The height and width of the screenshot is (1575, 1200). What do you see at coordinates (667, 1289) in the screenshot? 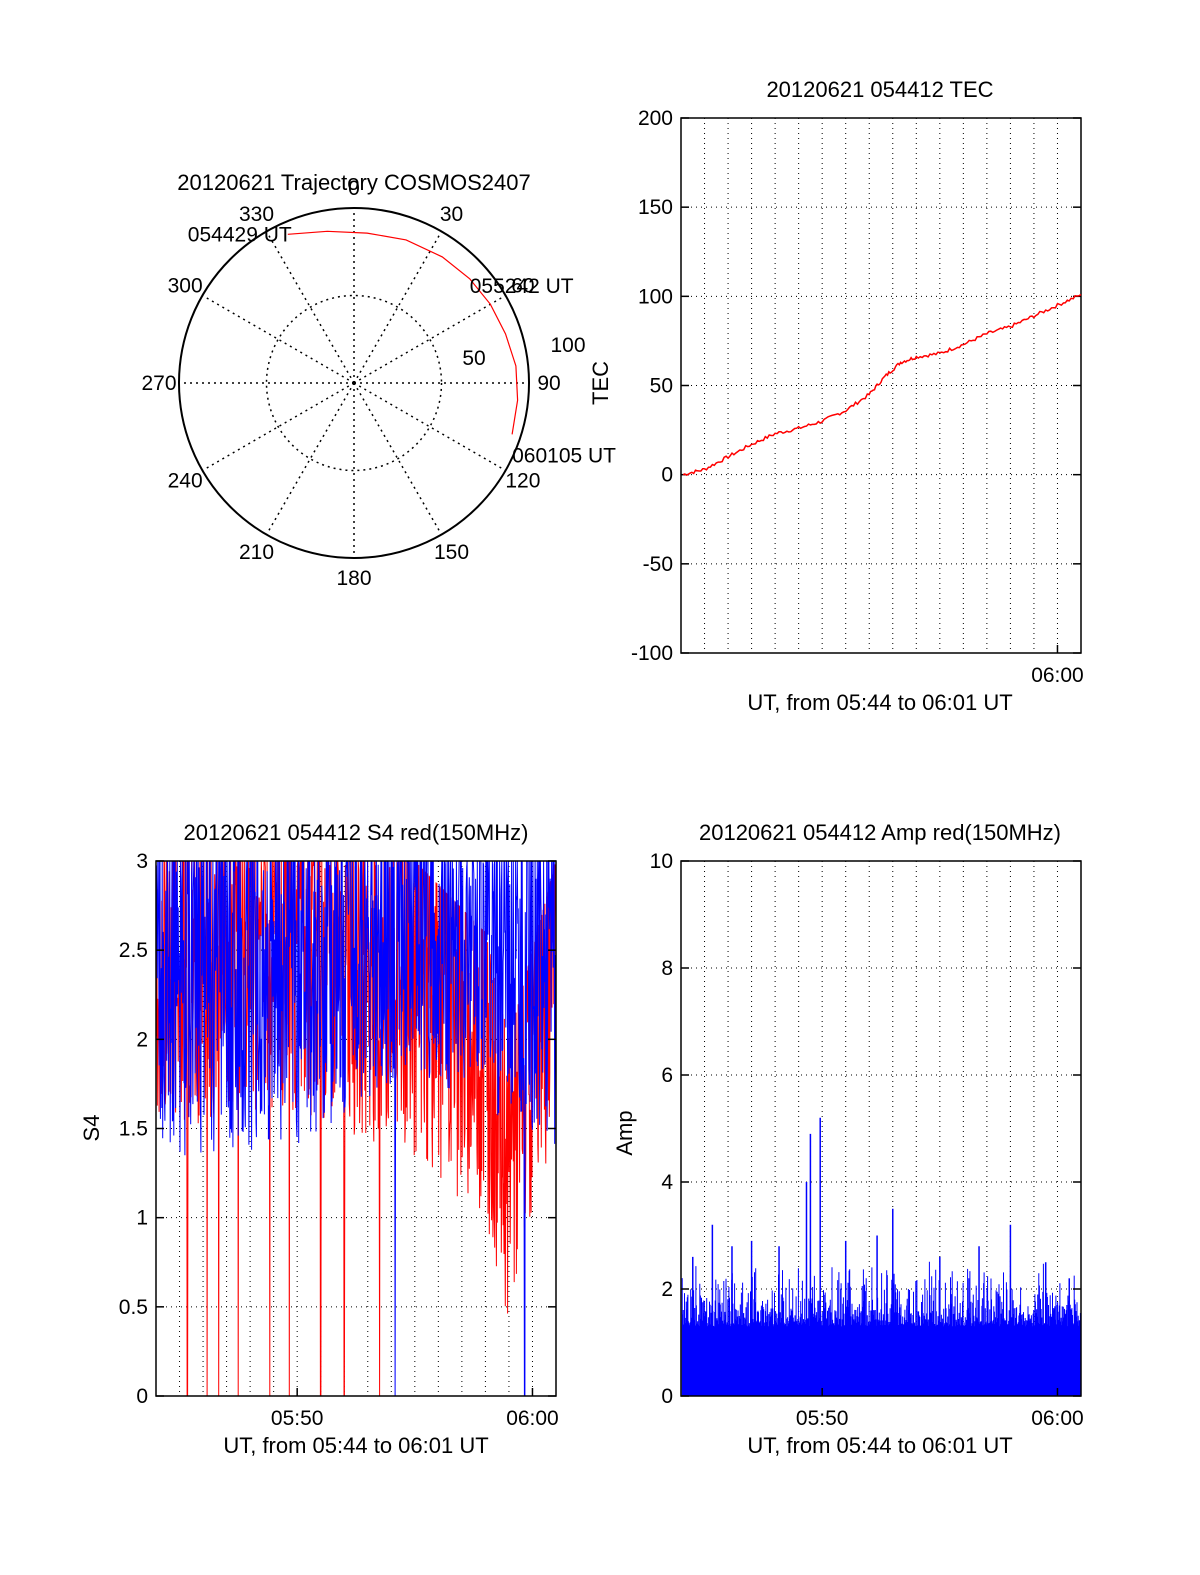
I see `amp-ytick-label-2: 2` at bounding box center [667, 1289].